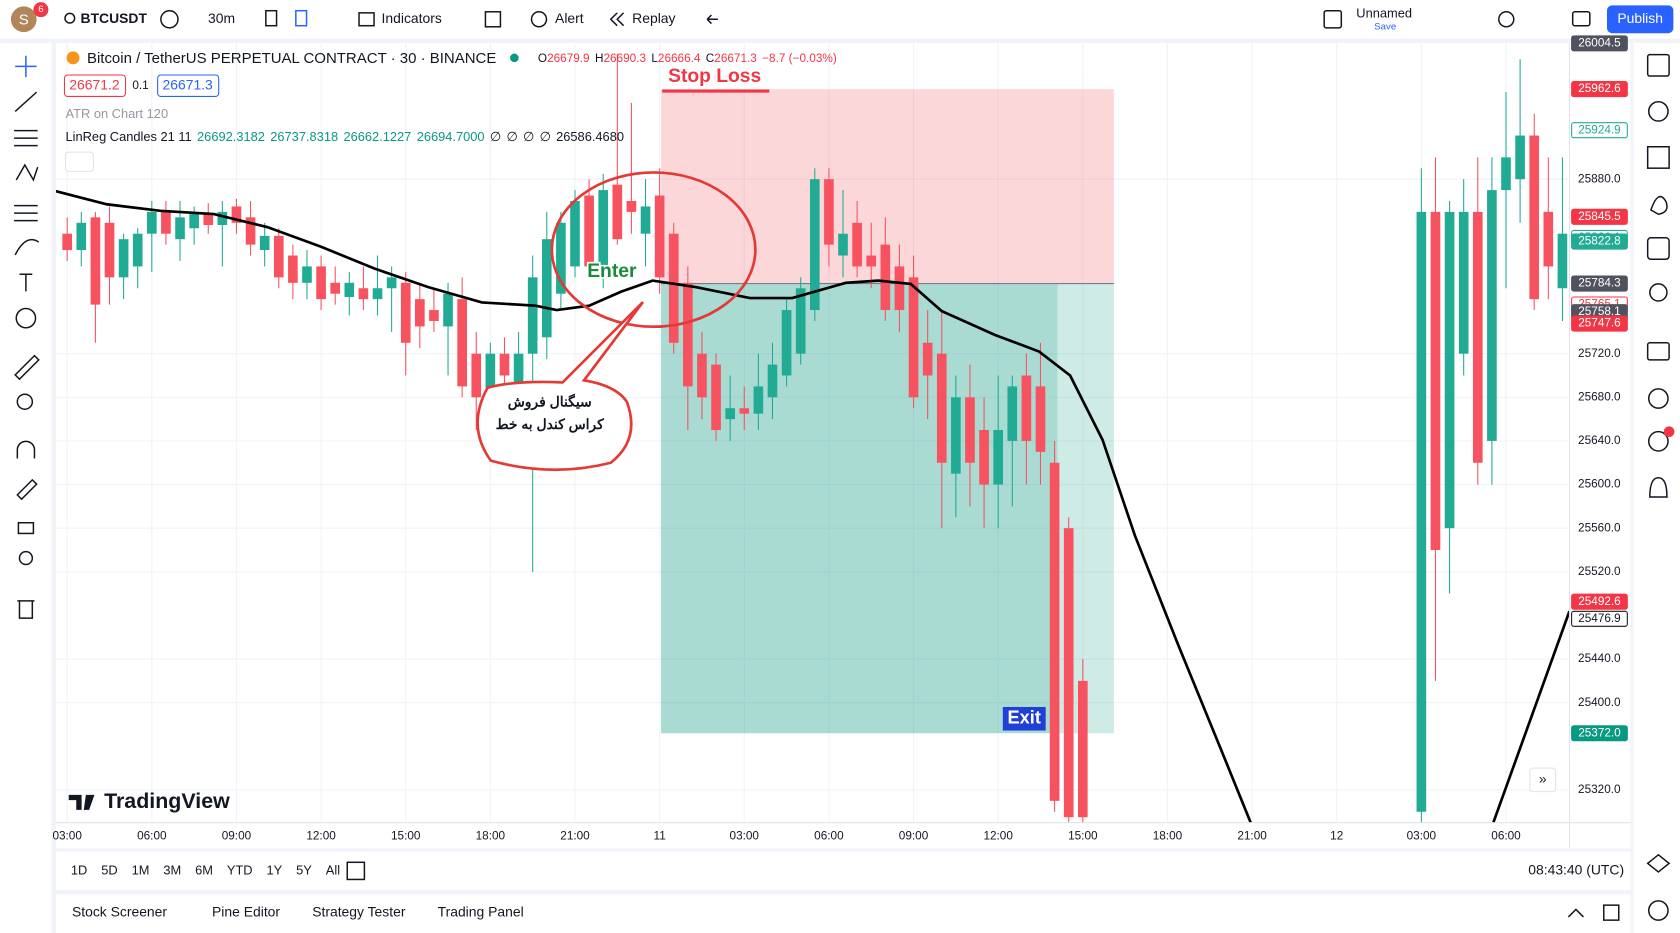  What do you see at coordinates (1024, 718) in the screenshot?
I see `exit-label: Exit` at bounding box center [1024, 718].